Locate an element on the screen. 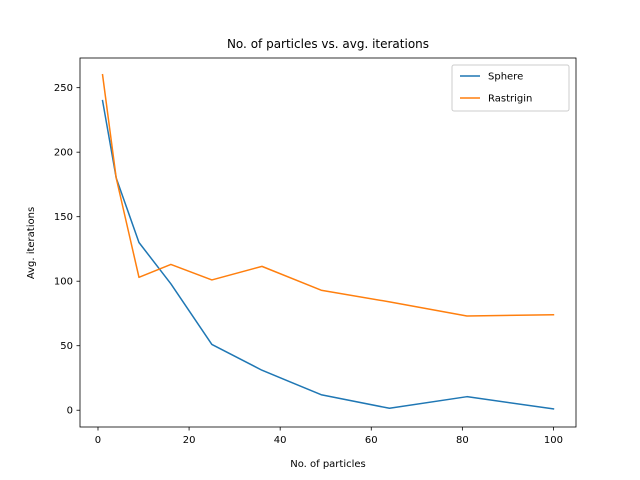 This screenshot has height=480, width=640. x-tick-label: 60 is located at coordinates (371, 440).